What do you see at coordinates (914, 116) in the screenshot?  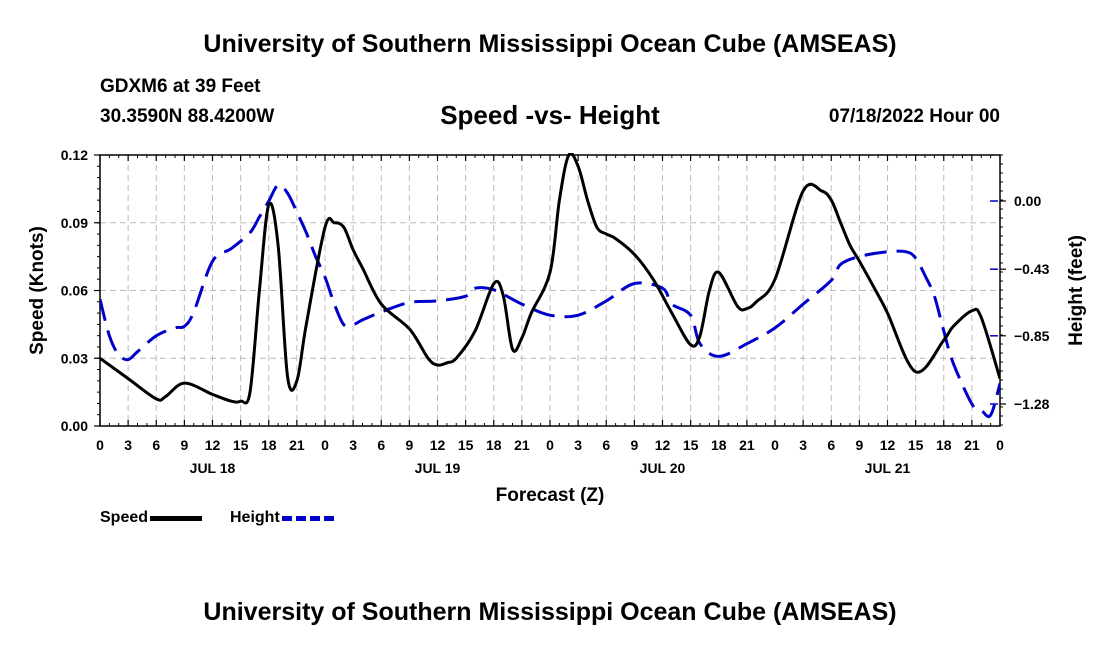 I see `forecast-date: 07/18/2022 Hour 00` at bounding box center [914, 116].